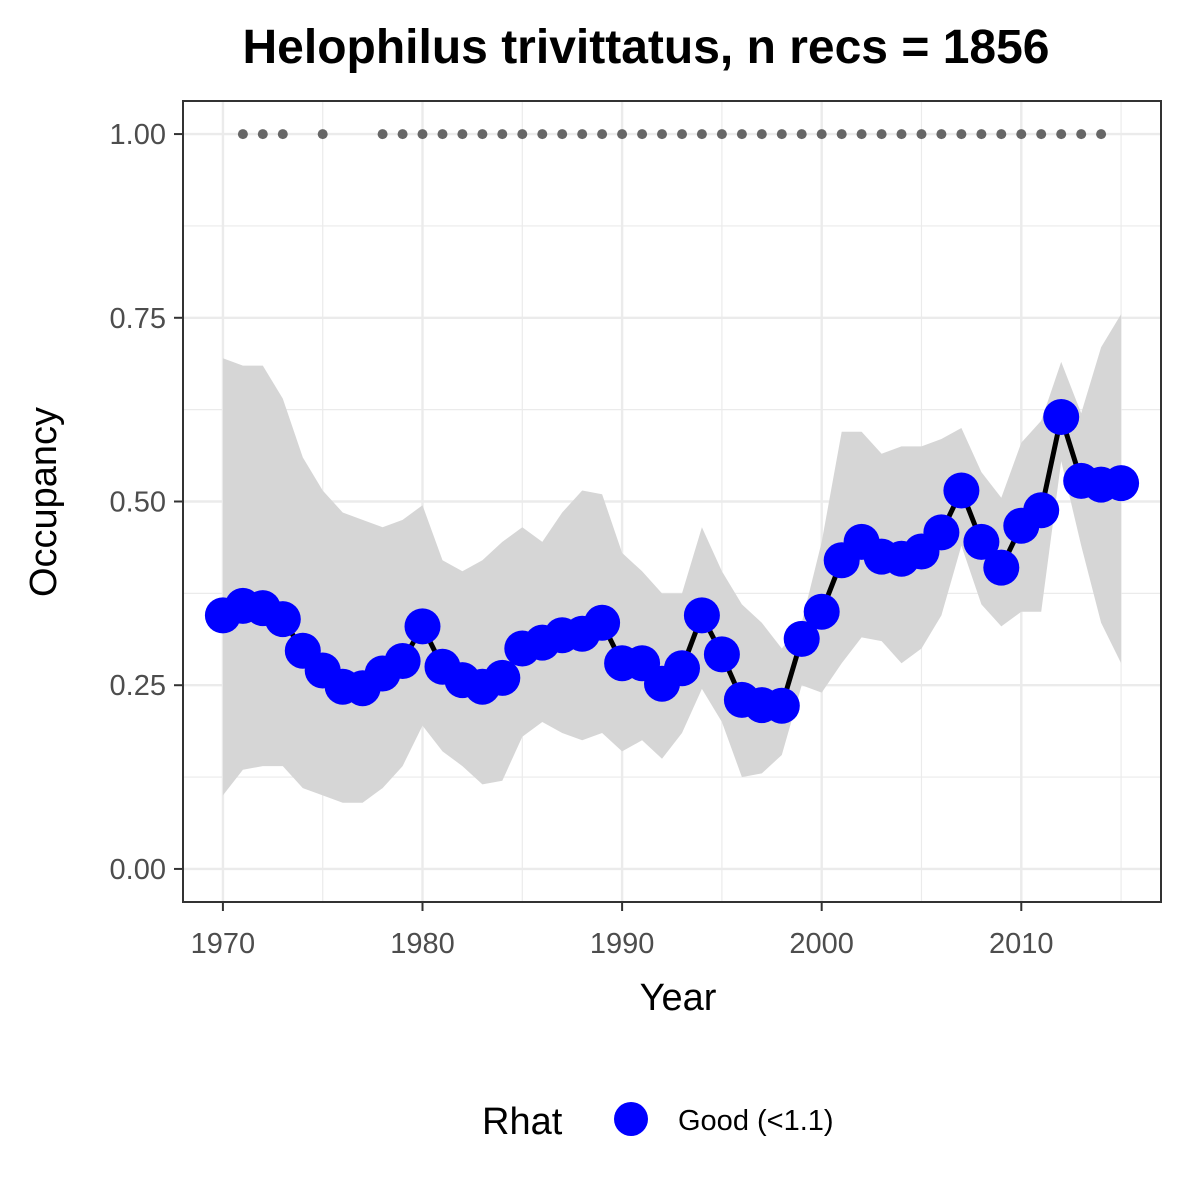 The width and height of the screenshot is (1200, 1200). What do you see at coordinates (422, 944) in the screenshot?
I see `x-tick-label: 1980` at bounding box center [422, 944].